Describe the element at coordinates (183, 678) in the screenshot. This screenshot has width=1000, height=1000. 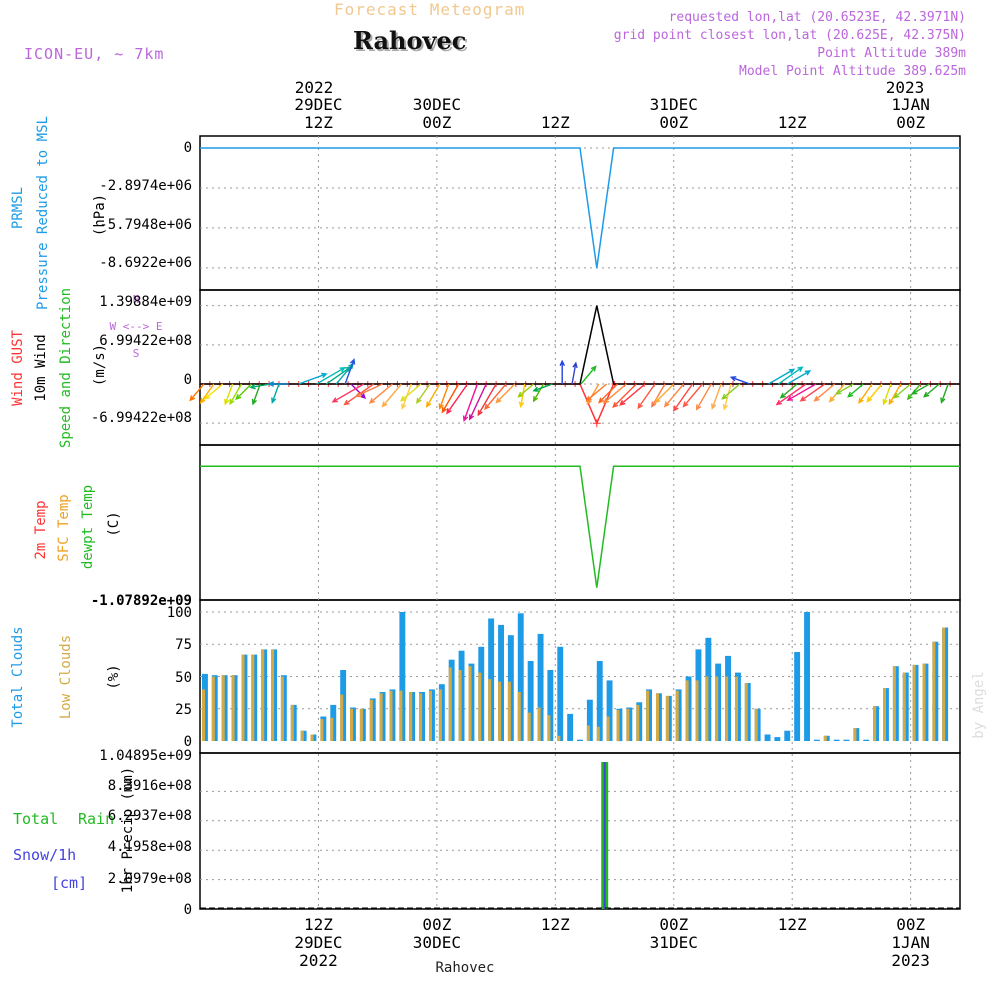
I see `clouds-ytick: 50` at that location.